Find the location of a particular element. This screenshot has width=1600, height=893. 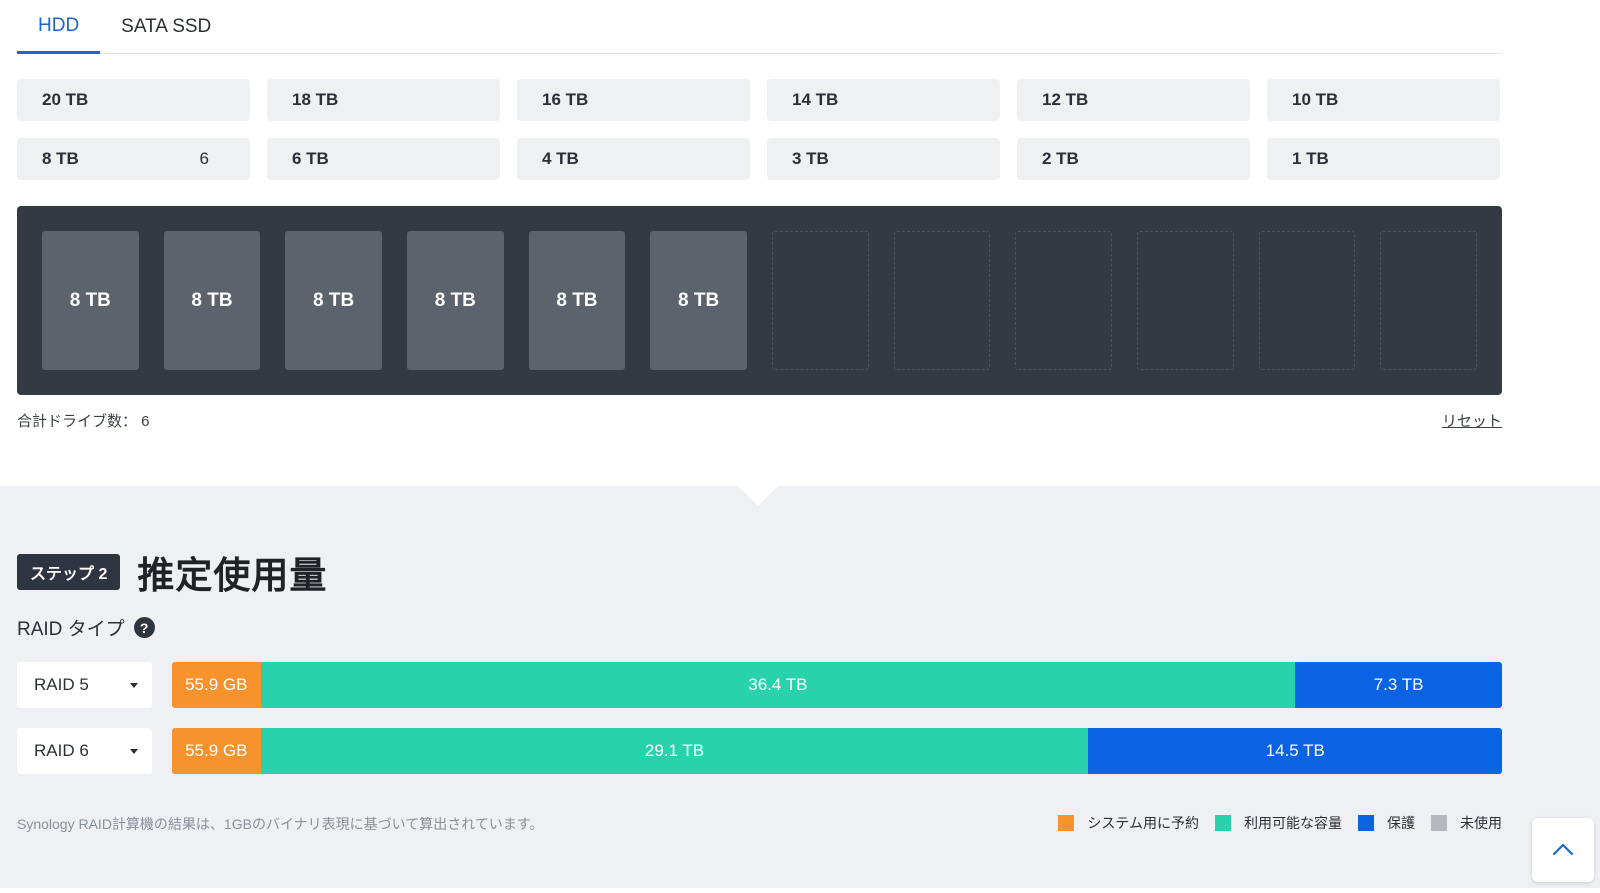

size-label: 3 TB is located at coordinates (810, 158).